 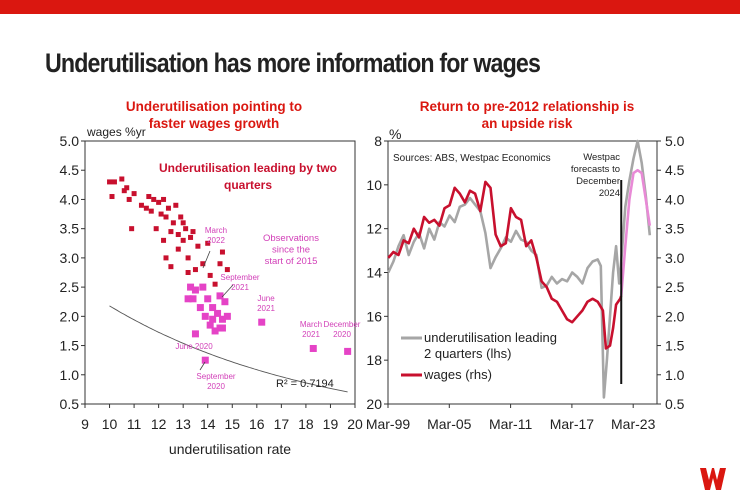 I want to click on legend-label: wages (rhs), so click(x=457, y=374).